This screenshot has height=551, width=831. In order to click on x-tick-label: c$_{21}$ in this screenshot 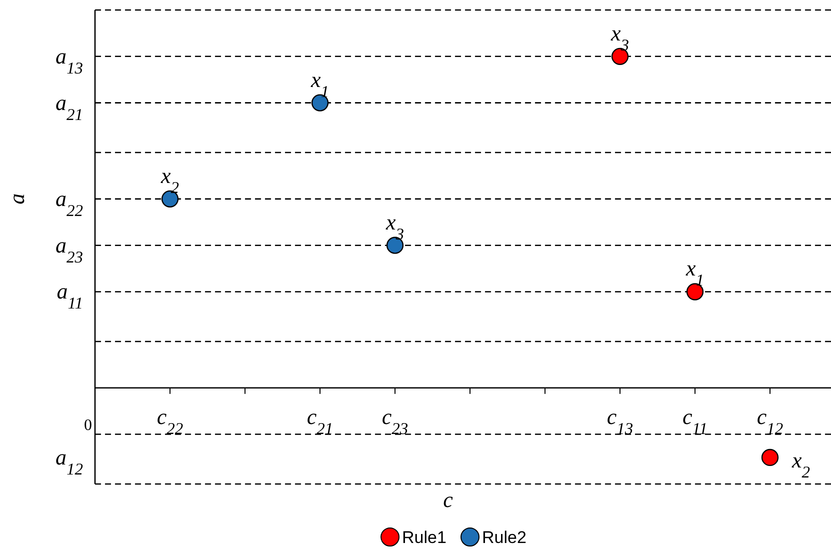, I will do `click(320, 421)`.